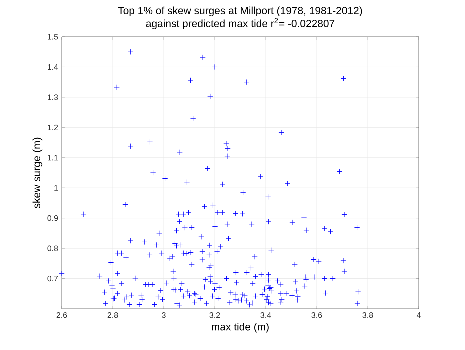 This screenshot has width=465, height=350. What do you see at coordinates (37, 173) in the screenshot?
I see `y-axis-title: skew surge (m)` at bounding box center [37, 173].